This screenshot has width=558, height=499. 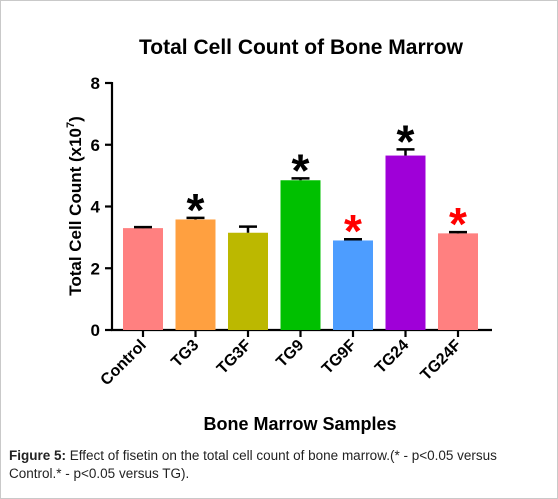 I want to click on y-axis-label-end: ), so click(x=75, y=119).